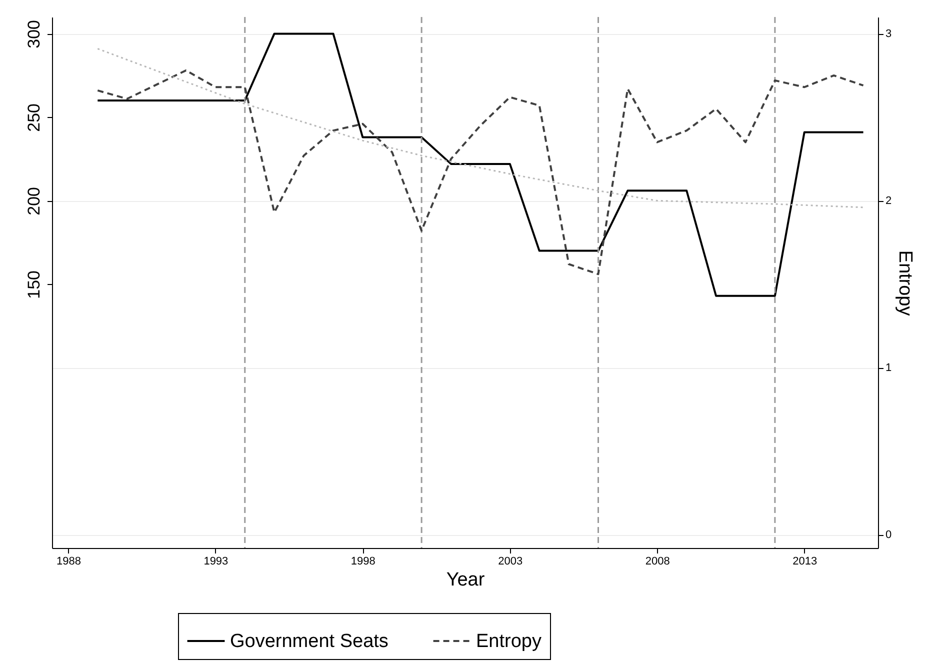  What do you see at coordinates (34, 201) in the screenshot?
I see `y-tick-label: 200` at bounding box center [34, 201].